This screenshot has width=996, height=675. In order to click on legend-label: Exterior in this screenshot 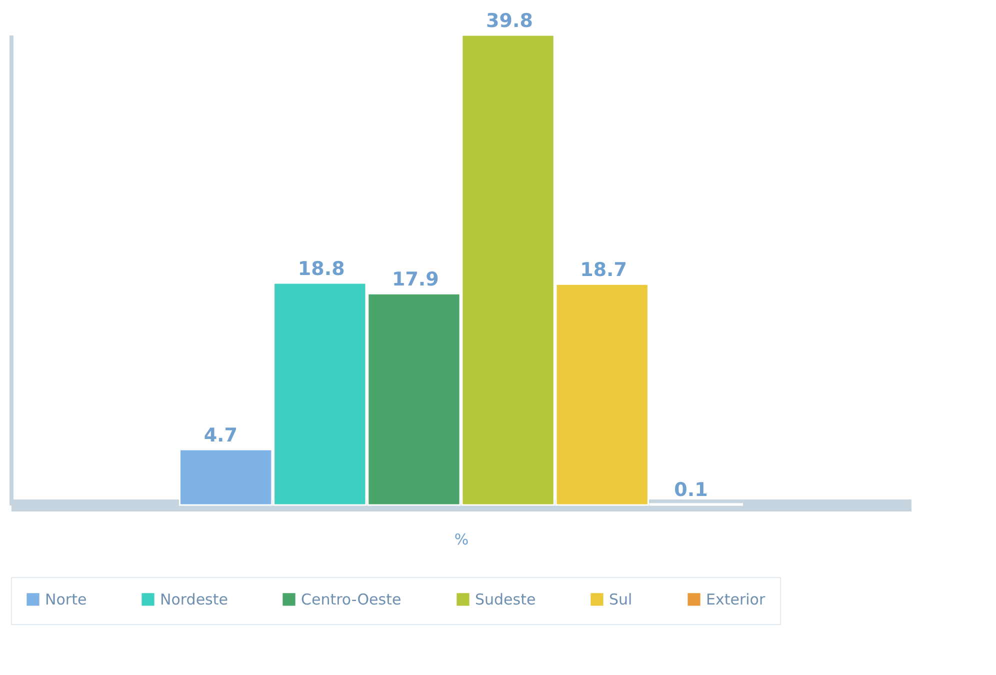, I will do `click(736, 599)`.